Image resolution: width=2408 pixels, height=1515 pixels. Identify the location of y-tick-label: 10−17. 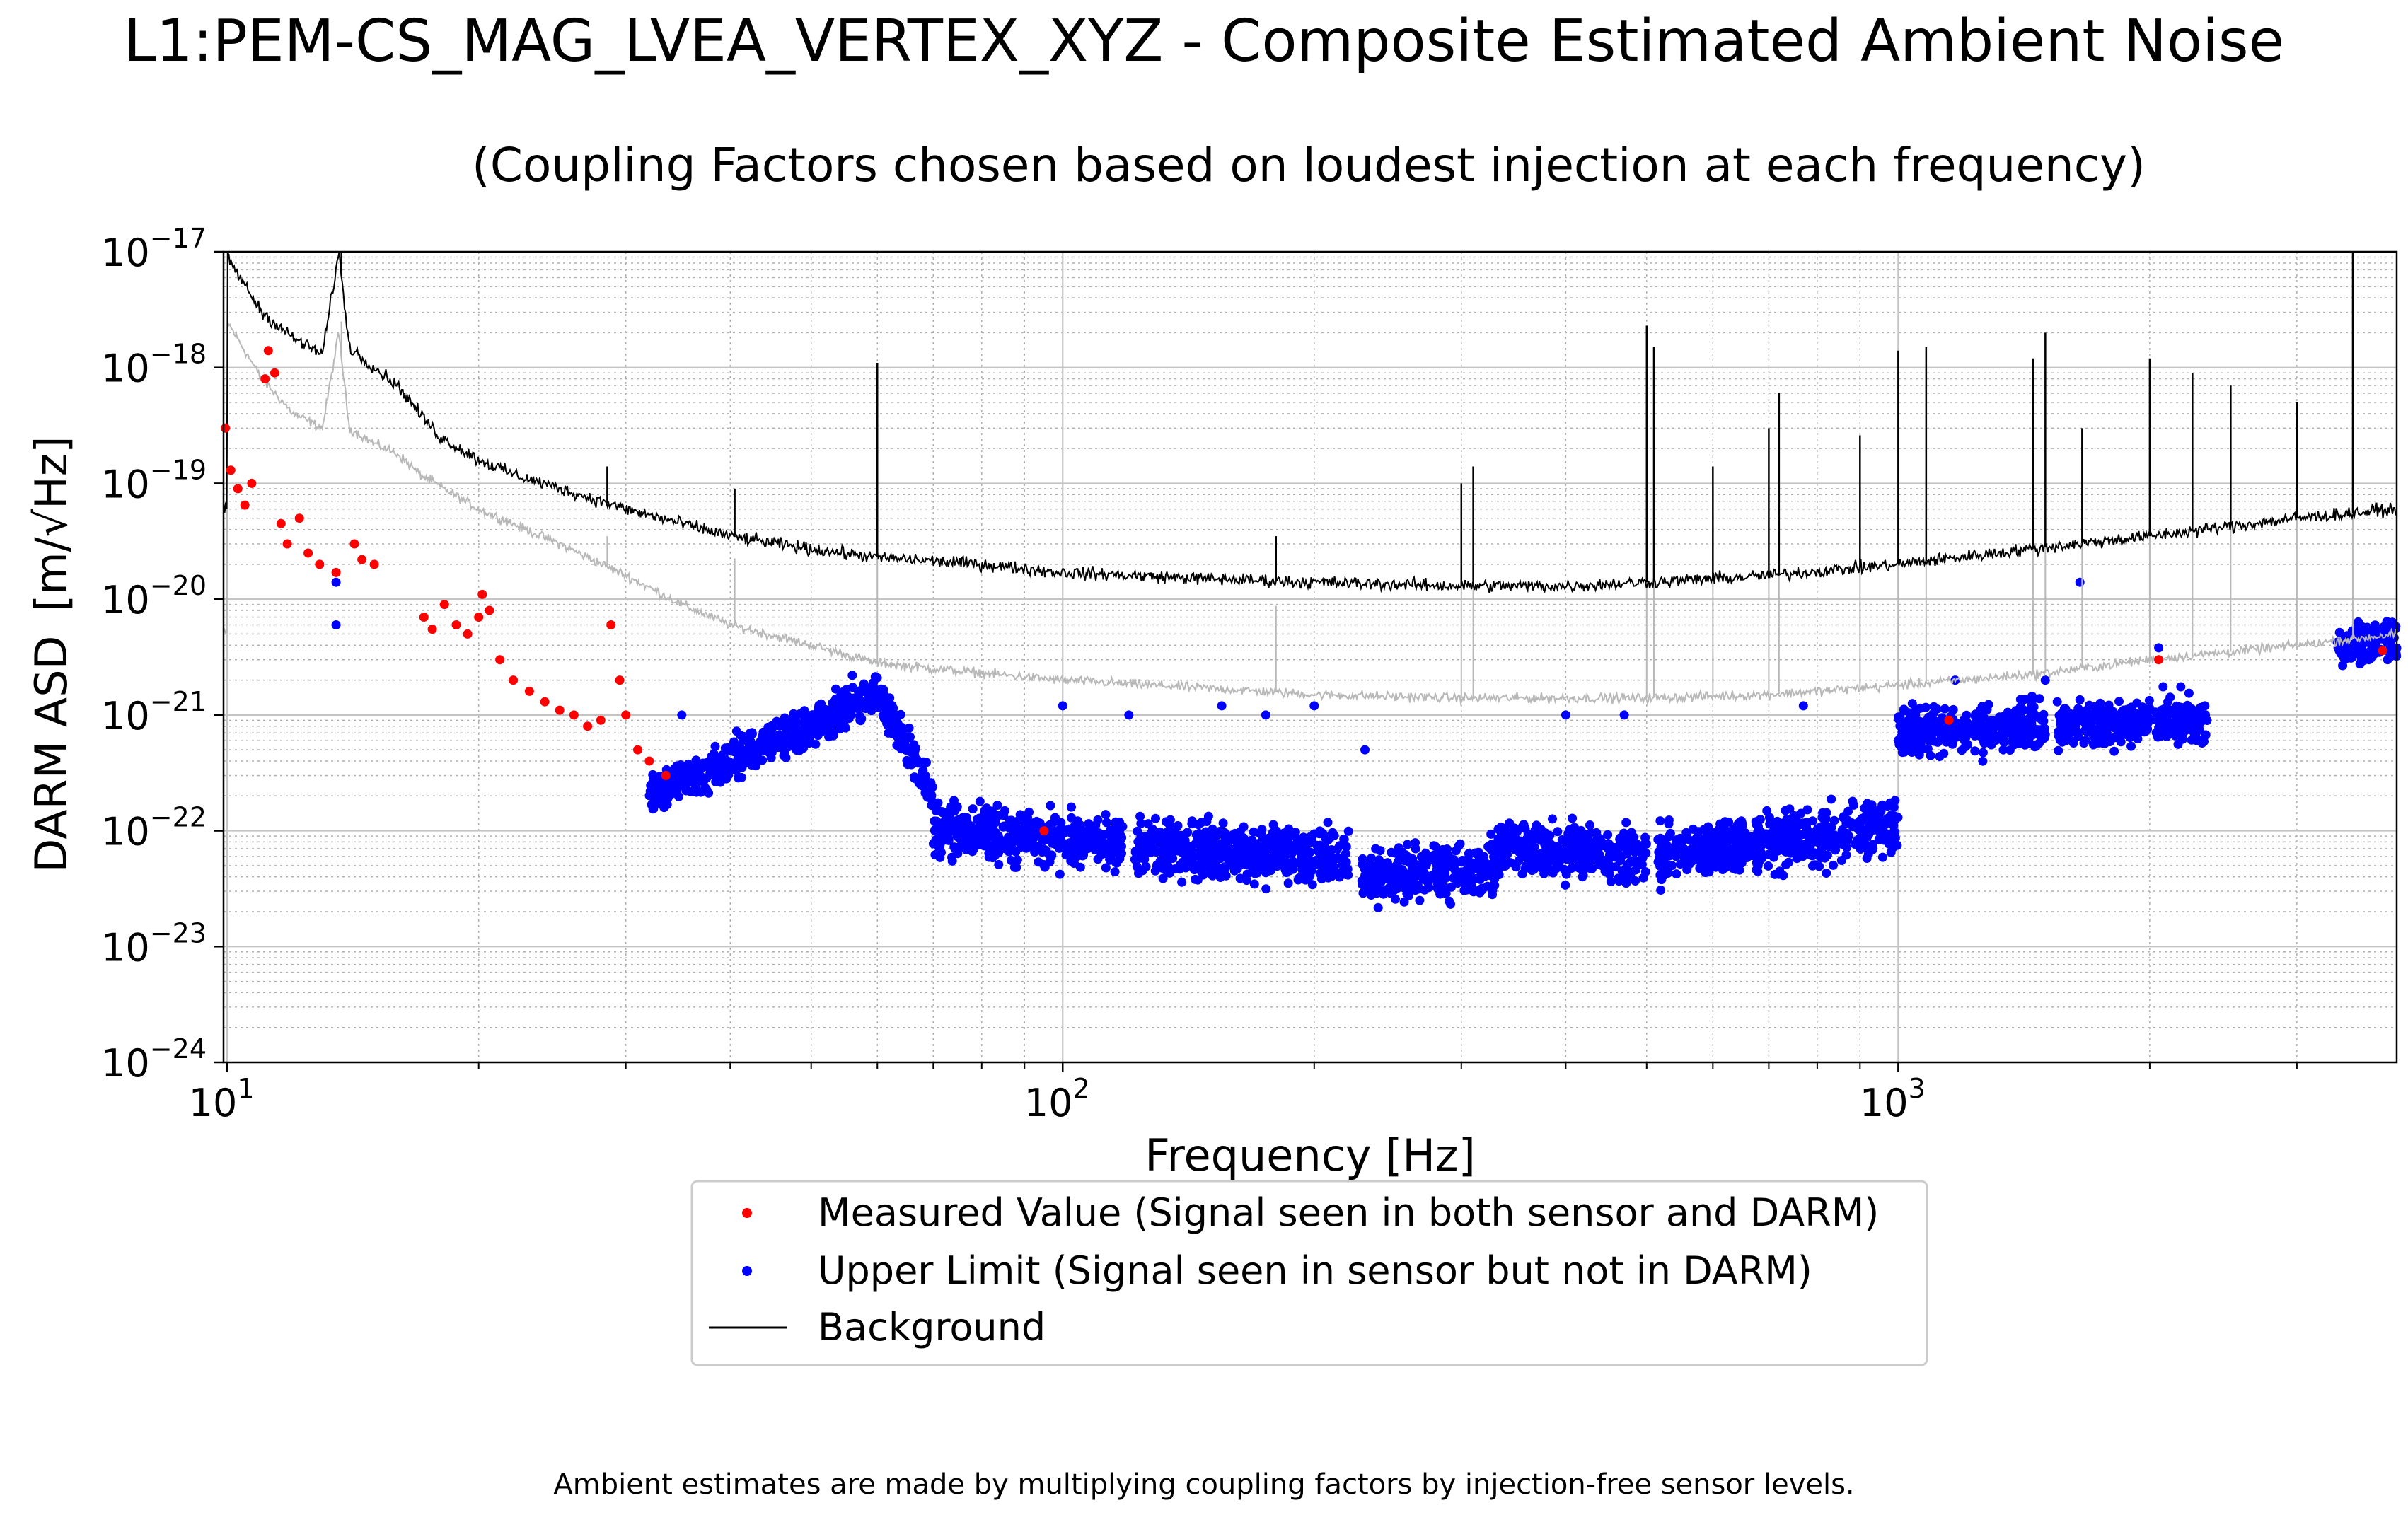
(154, 249).